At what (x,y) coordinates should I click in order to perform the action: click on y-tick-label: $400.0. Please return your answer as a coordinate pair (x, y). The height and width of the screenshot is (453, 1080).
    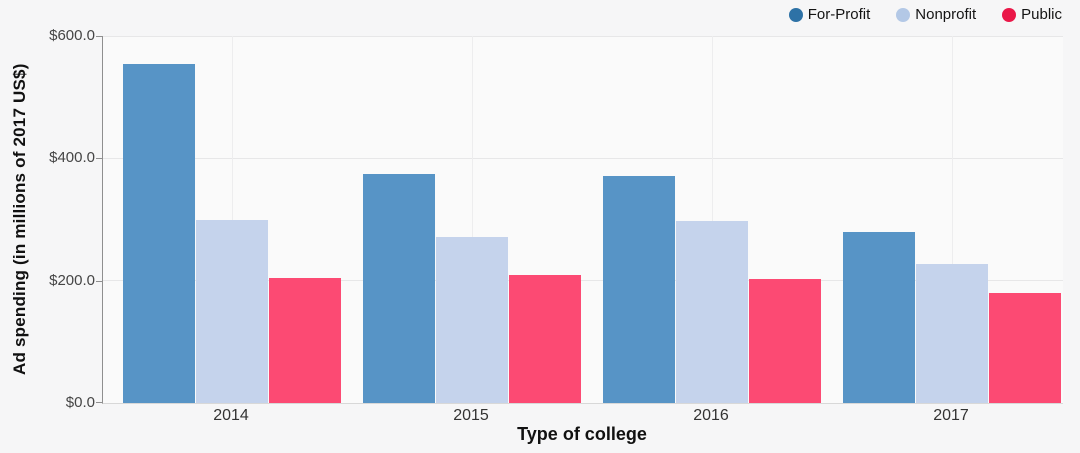
    Looking at the image, I should click on (72, 158).